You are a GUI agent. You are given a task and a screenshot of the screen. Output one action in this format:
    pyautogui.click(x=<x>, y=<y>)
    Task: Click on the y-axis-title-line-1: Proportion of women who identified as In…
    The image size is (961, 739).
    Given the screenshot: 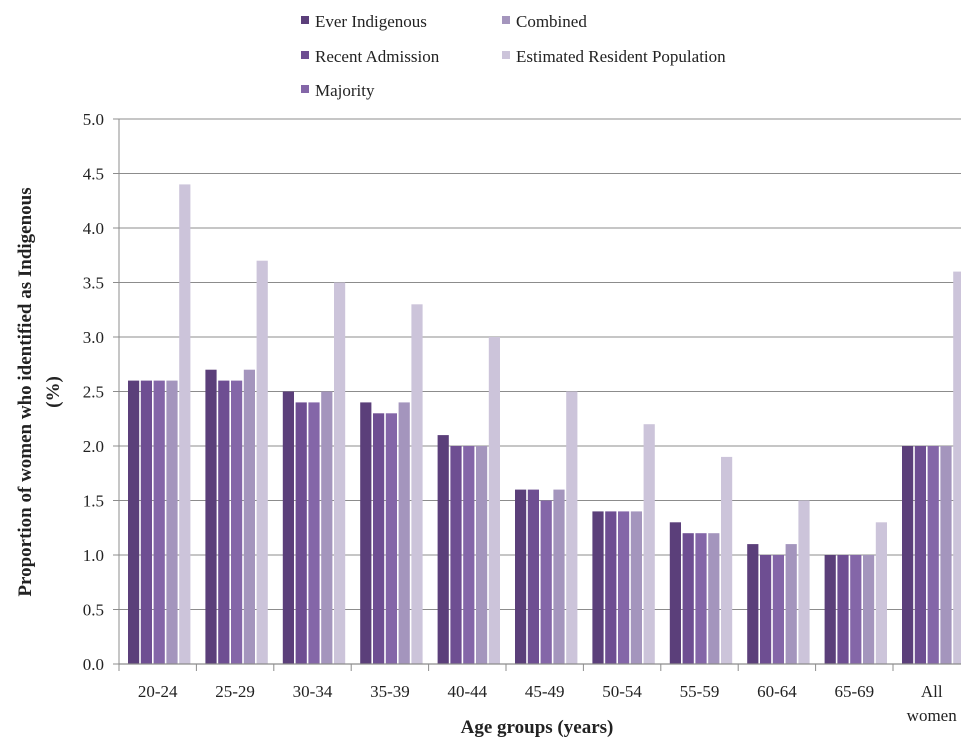 What is the action you would take?
    pyautogui.click(x=25, y=391)
    